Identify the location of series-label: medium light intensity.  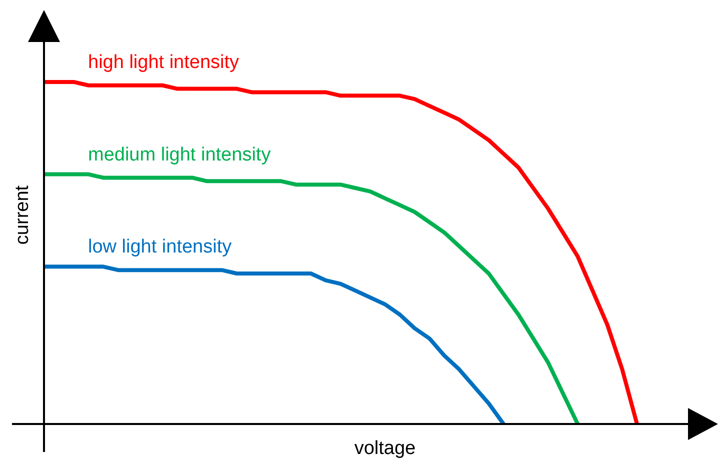
(180, 155).